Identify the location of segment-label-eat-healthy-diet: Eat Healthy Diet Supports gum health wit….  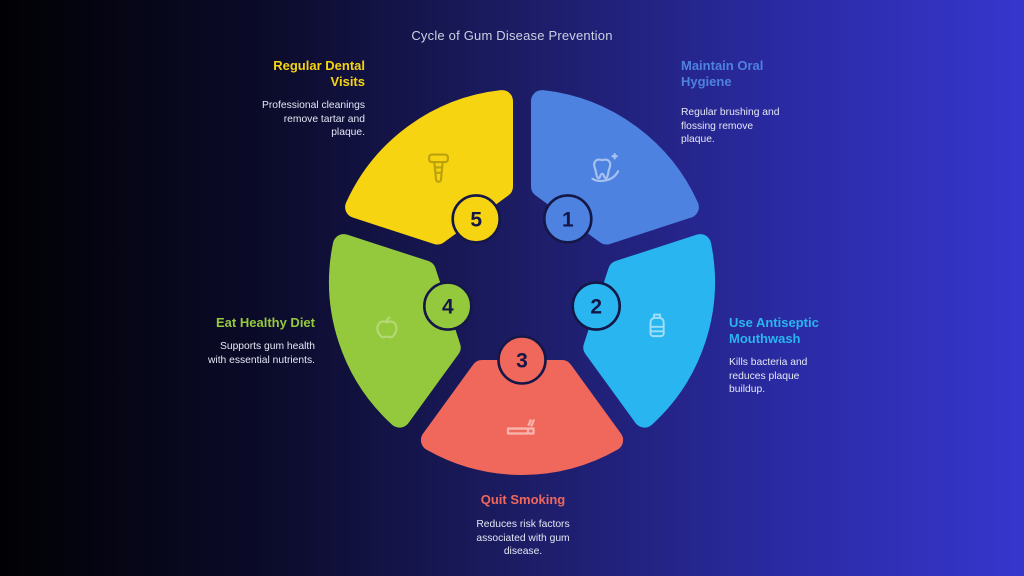
(261, 341).